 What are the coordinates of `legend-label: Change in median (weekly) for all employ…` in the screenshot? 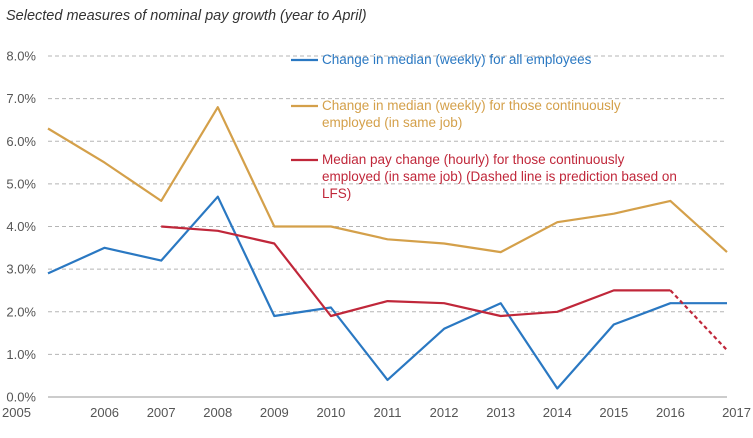 It's located at (457, 59).